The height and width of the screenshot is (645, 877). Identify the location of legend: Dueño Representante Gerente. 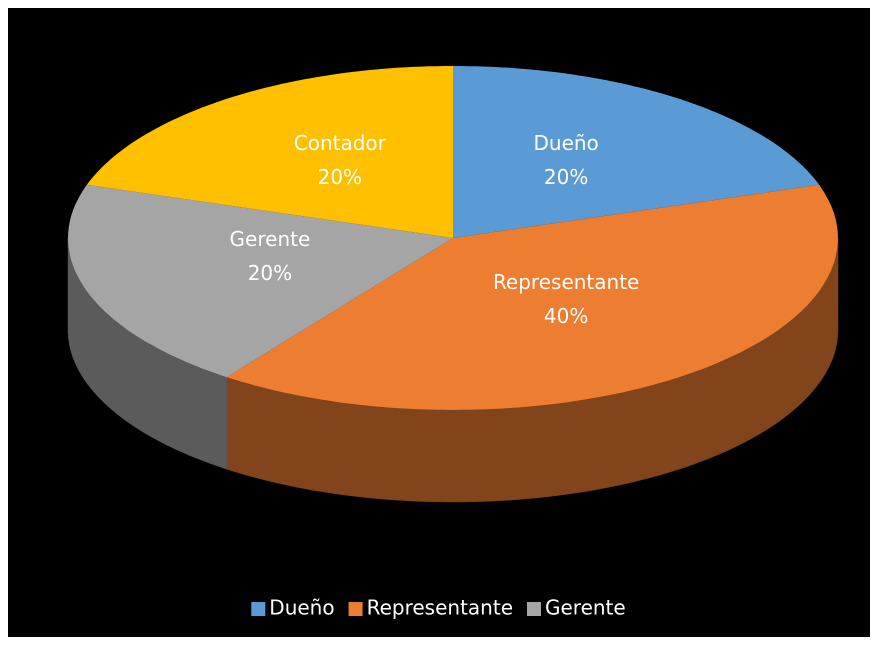
(438, 608).